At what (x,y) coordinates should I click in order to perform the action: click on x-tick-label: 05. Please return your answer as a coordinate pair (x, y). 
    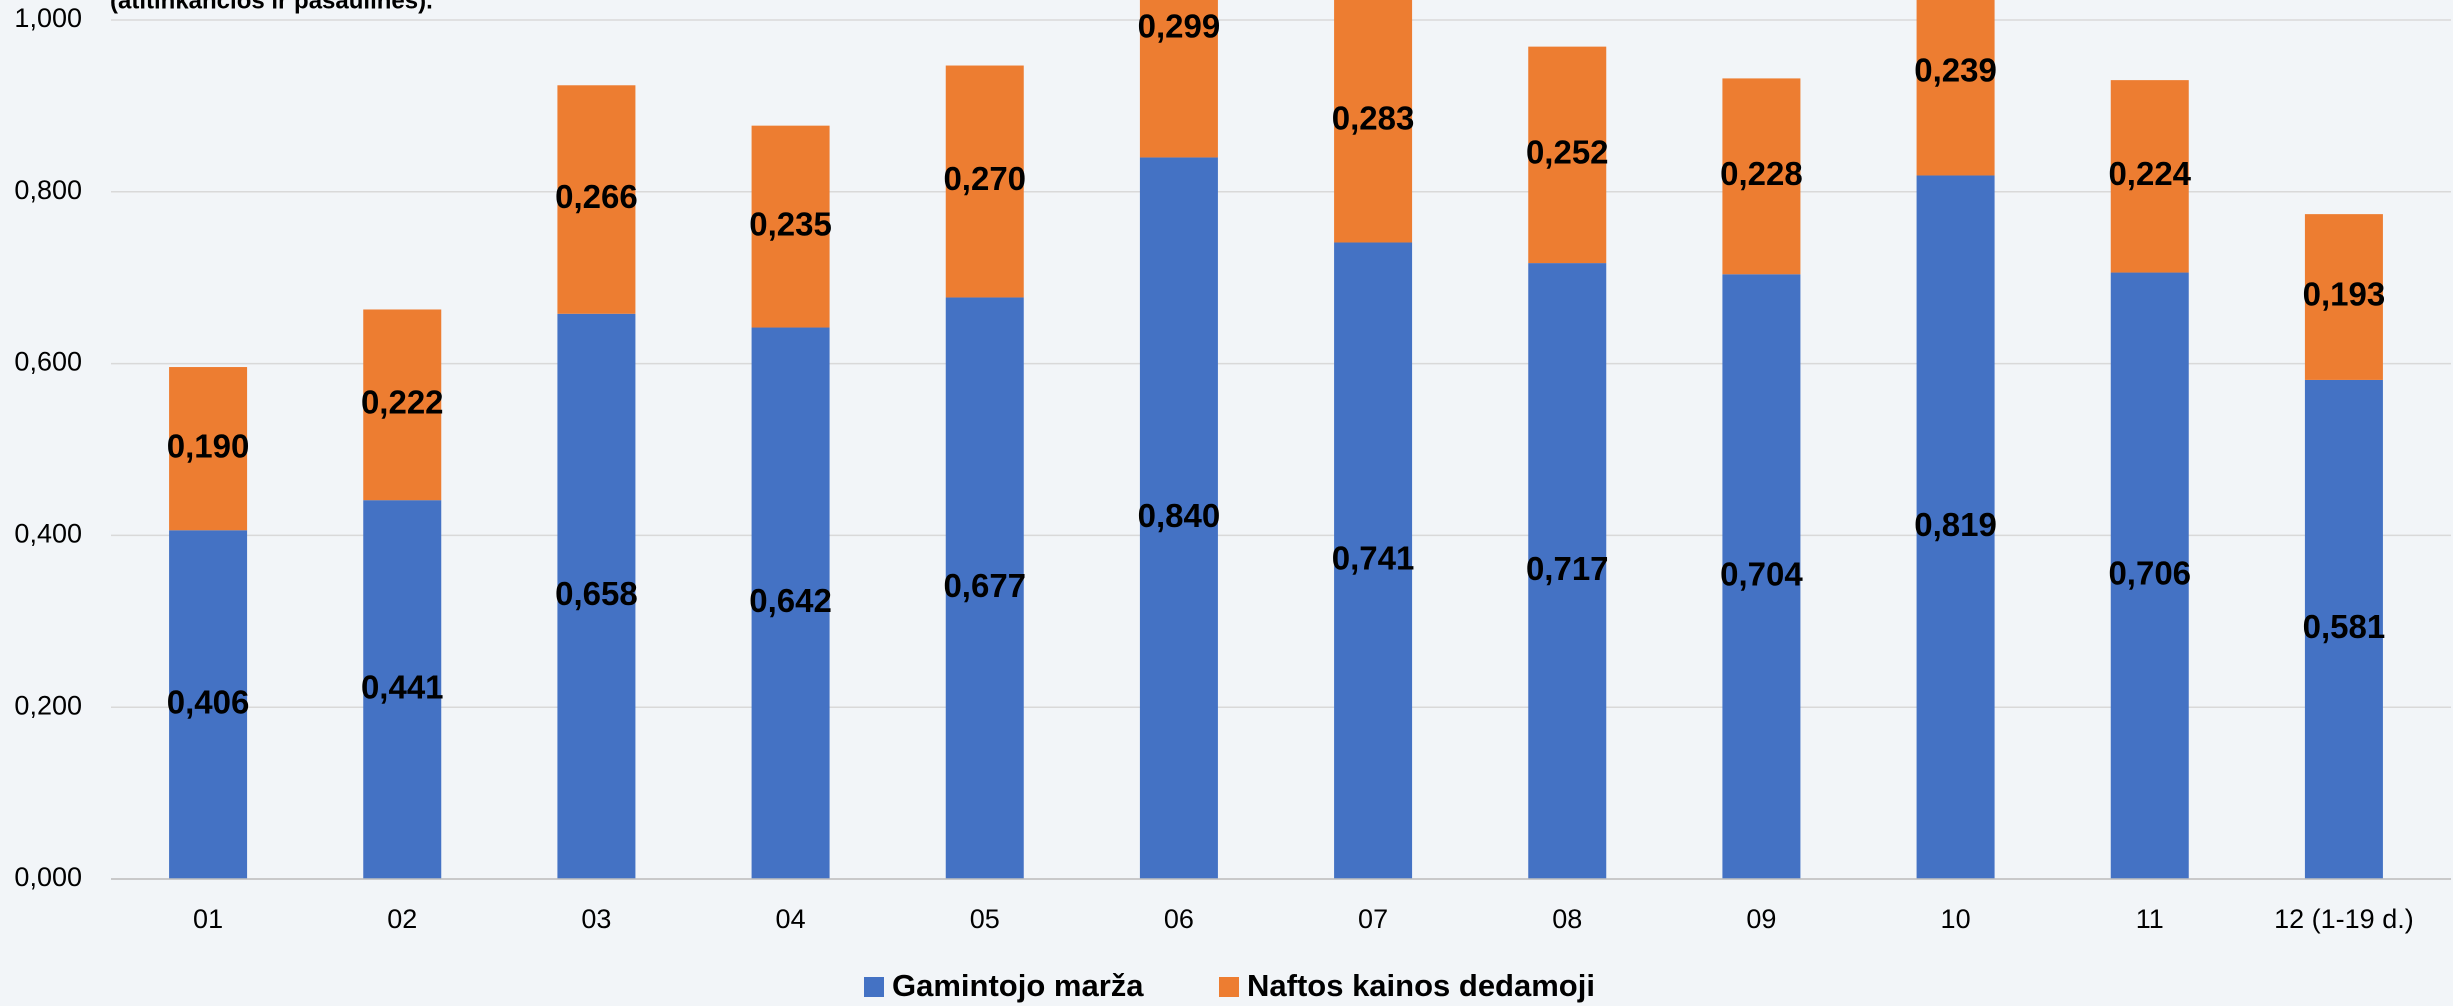
    Looking at the image, I should click on (985, 919).